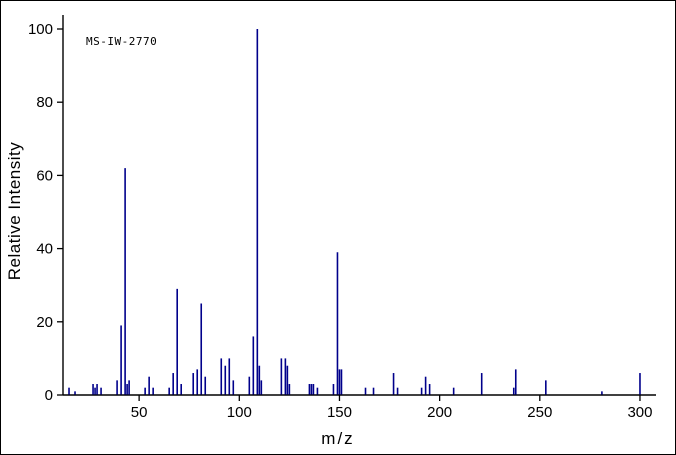 Image resolution: width=676 pixels, height=455 pixels. I want to click on y-tick-label: 0, so click(49, 395).